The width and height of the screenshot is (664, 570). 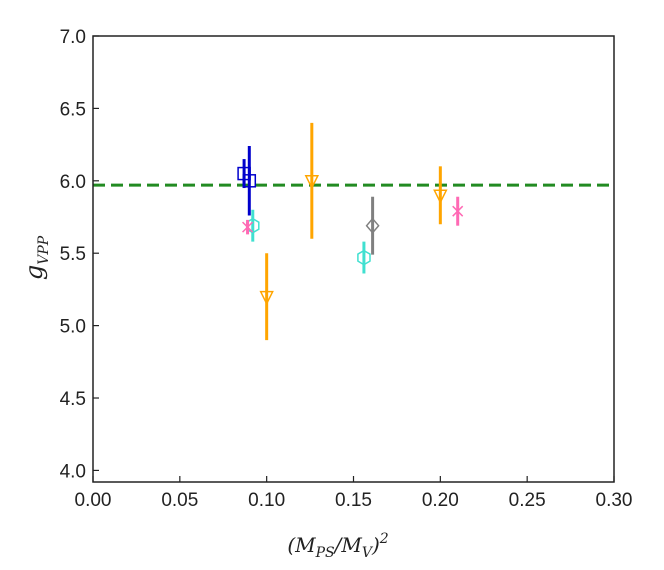 What do you see at coordinates (614, 500) in the screenshot?
I see `x-tick-label: 0.30` at bounding box center [614, 500].